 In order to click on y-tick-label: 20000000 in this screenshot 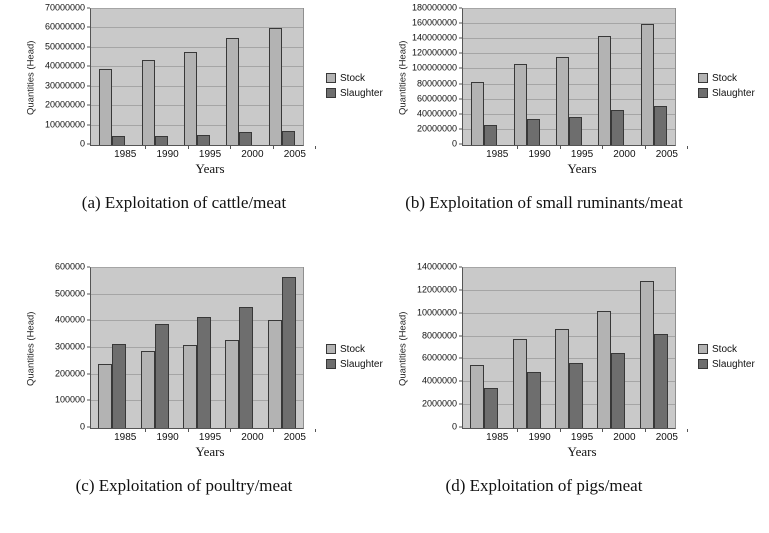, I will do `click(64, 105)`.